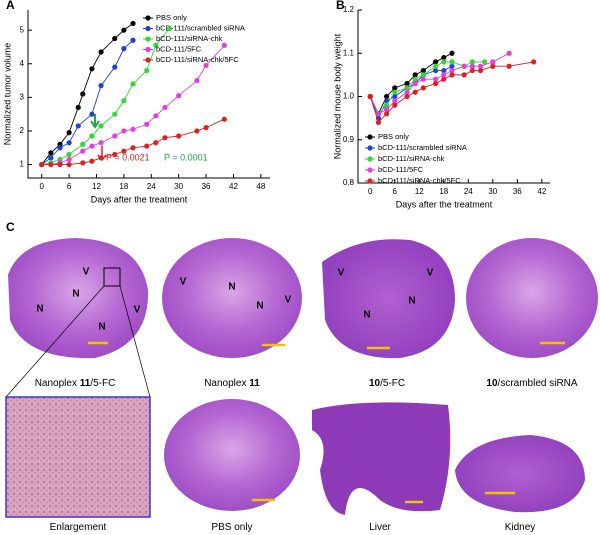 The width and height of the screenshot is (600, 535). I want to click on y-tick-label: 1.0, so click(349, 96).